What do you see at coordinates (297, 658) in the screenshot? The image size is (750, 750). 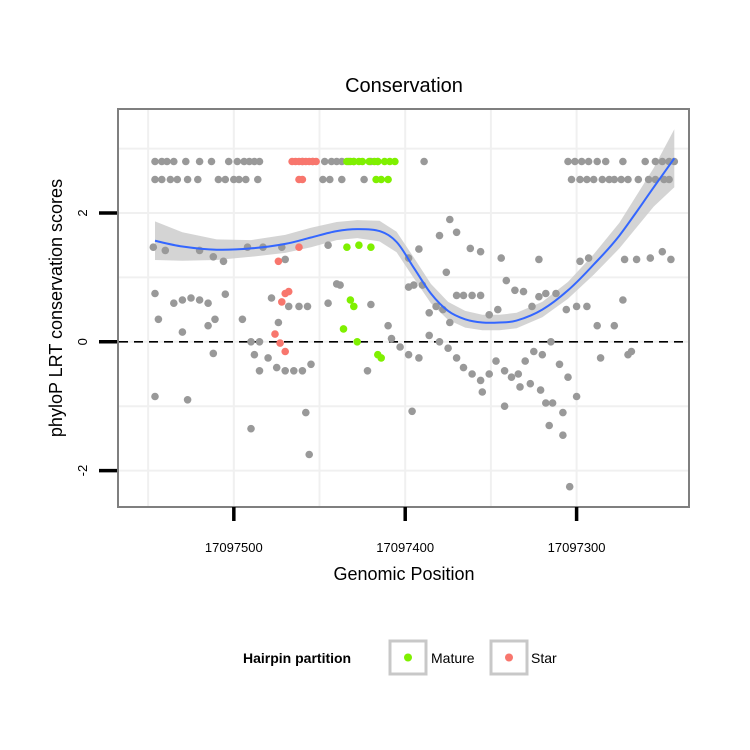 I see `legend-title: Hairpin partition` at bounding box center [297, 658].